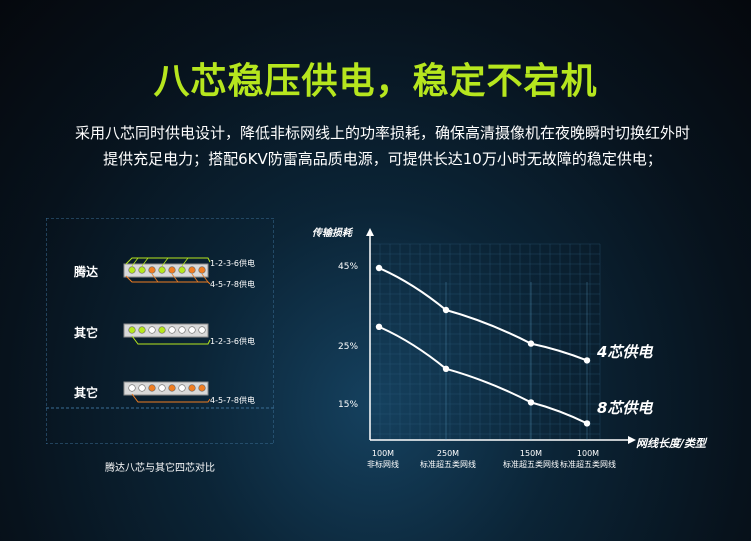 The image size is (751, 541). What do you see at coordinates (383, 459) in the screenshot?
I see `xtick-1: 100M 非标网线` at bounding box center [383, 459].